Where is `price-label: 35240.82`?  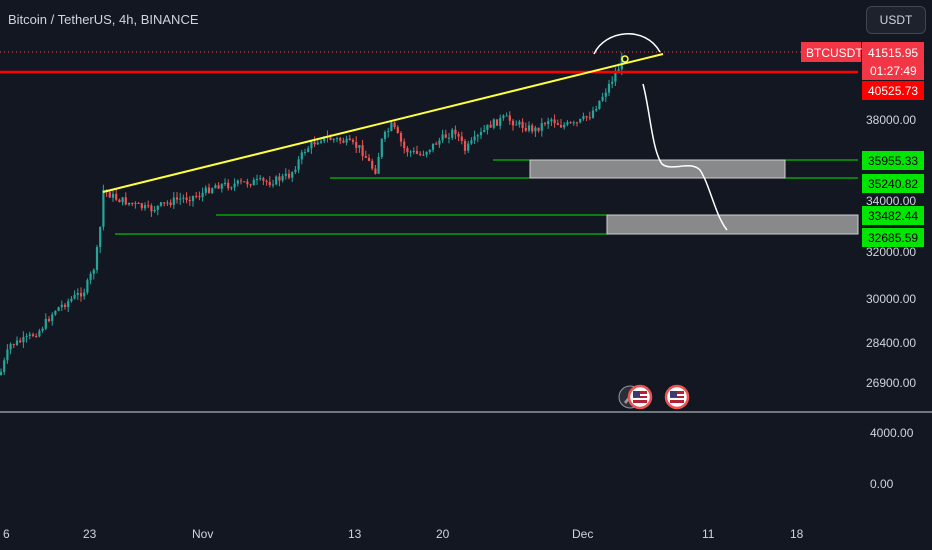
price-label: 35240.82 is located at coordinates (893, 184).